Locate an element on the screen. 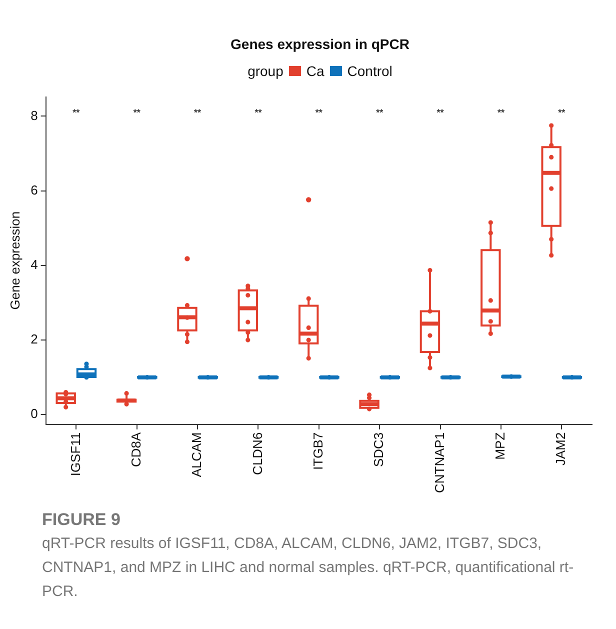  y-tick-label: 8 is located at coordinates (34, 115).